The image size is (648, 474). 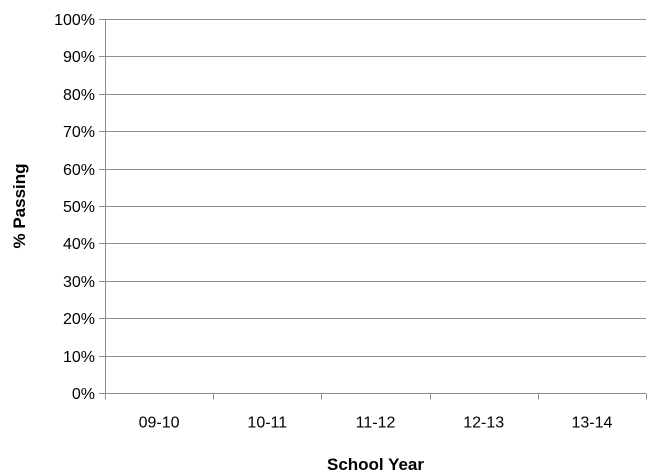 What do you see at coordinates (19, 205) in the screenshot?
I see `y-axis-title: % Passing` at bounding box center [19, 205].